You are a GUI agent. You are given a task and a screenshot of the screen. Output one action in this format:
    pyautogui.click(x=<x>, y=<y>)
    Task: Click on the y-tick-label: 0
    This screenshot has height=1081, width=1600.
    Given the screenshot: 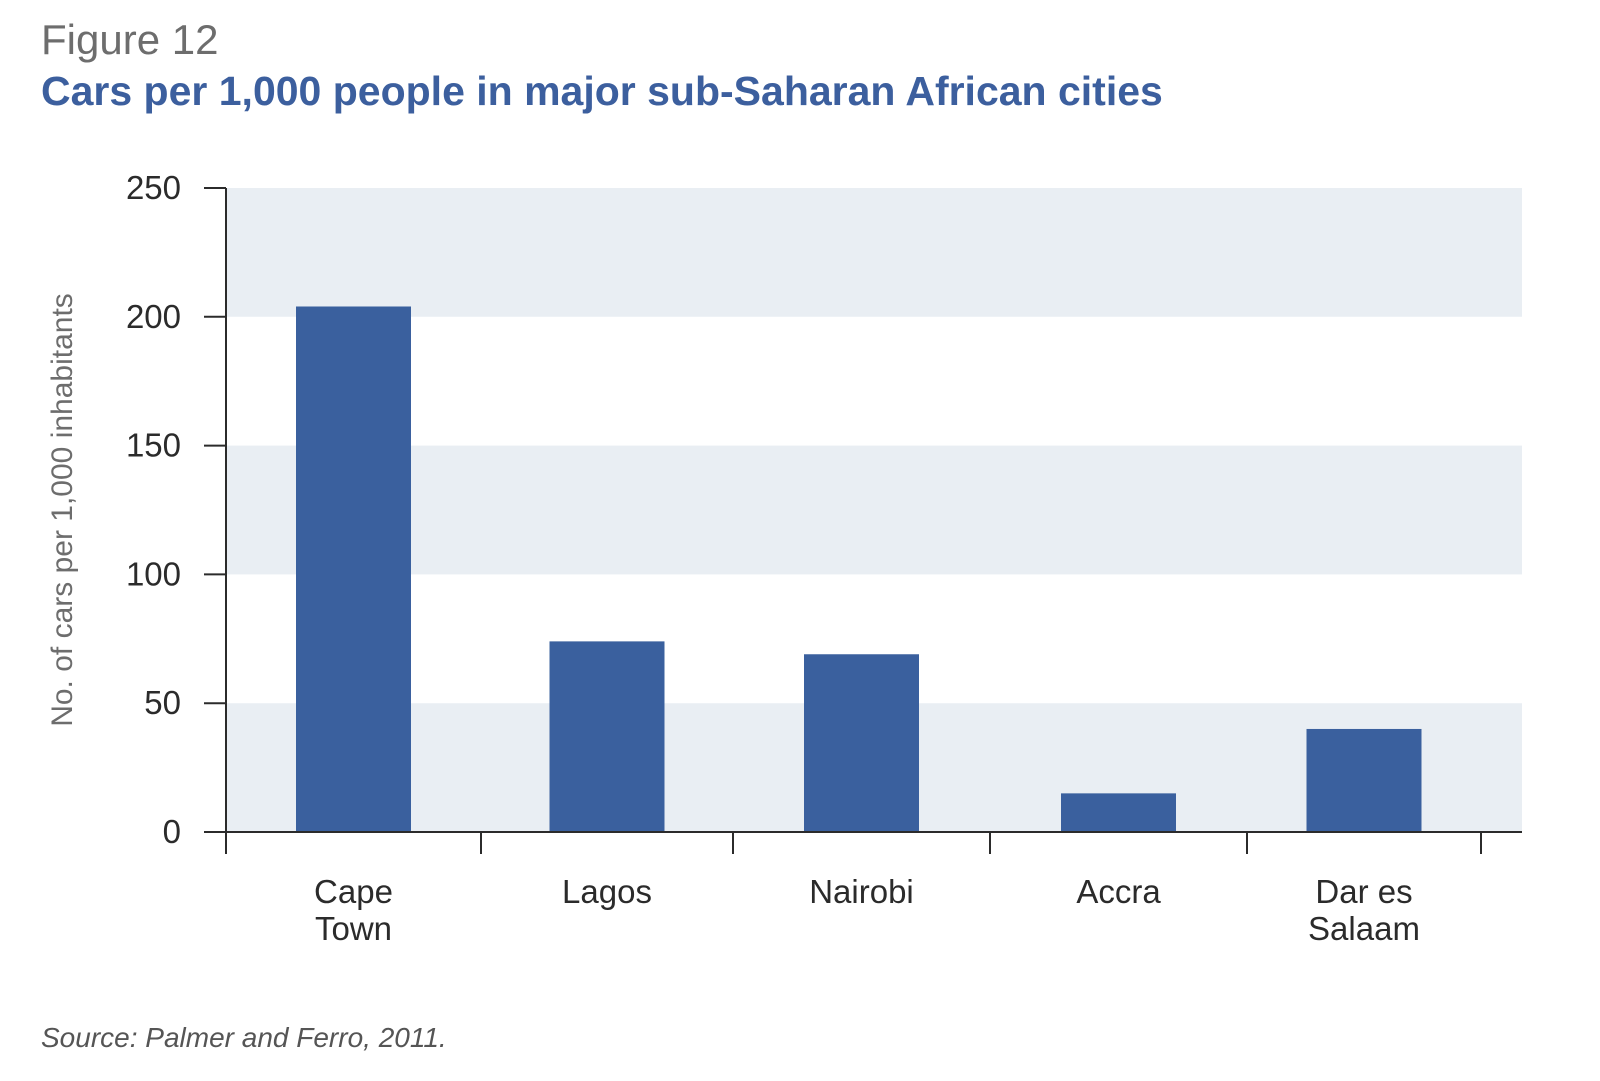 What is the action you would take?
    pyautogui.click(x=172, y=831)
    